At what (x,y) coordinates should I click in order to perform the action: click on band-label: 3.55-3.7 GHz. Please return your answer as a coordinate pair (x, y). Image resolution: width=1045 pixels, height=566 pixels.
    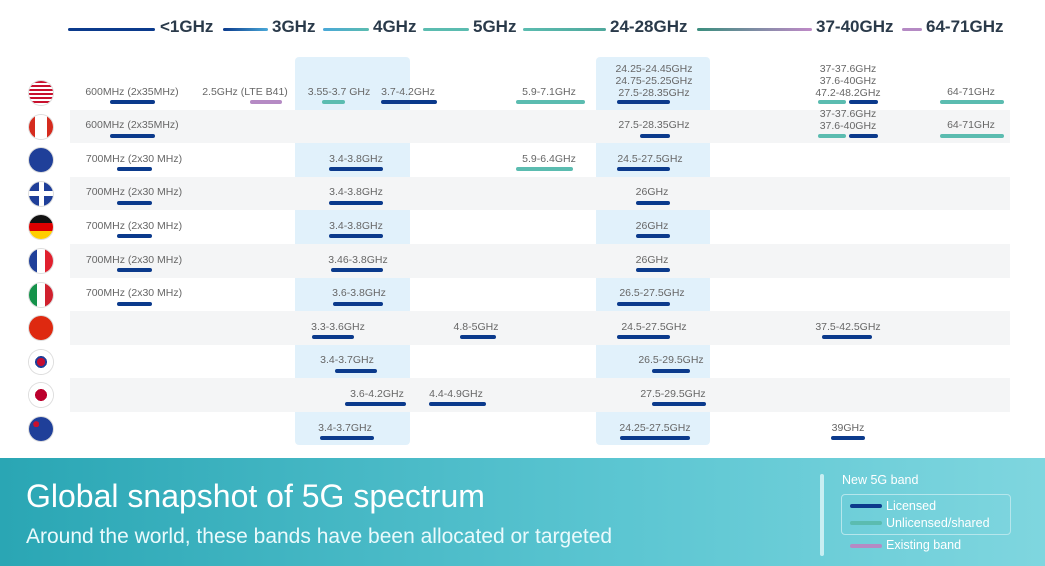
    Looking at the image, I should click on (339, 91).